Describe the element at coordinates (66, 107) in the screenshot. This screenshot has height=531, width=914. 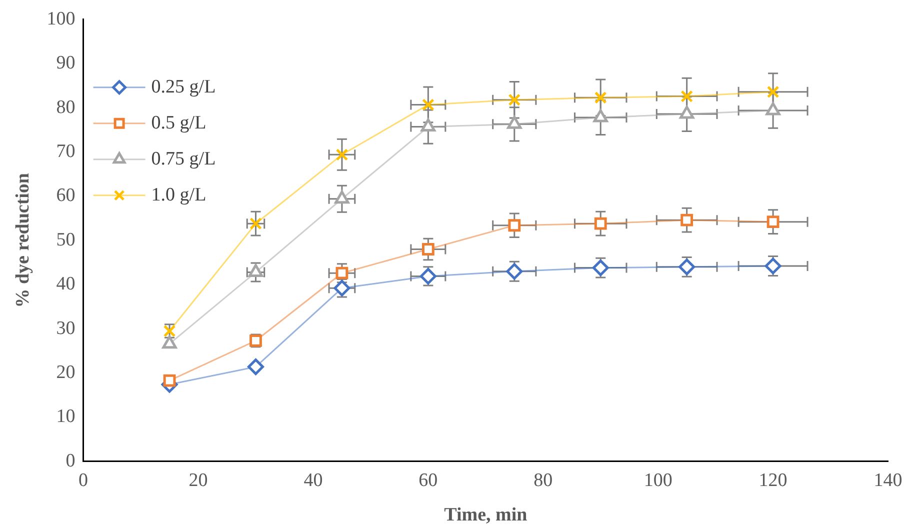
I see `y-tick-label: 80` at that location.